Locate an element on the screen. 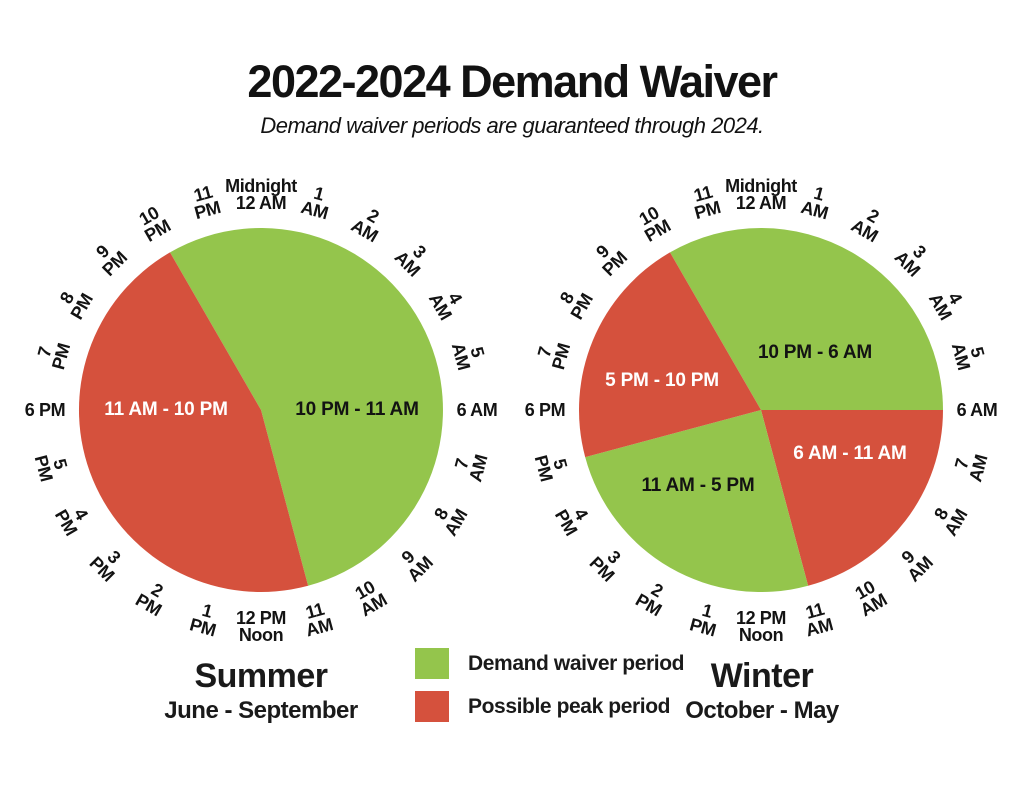  hour-label-summer-4-am: 4AM is located at coordinates (448, 302).